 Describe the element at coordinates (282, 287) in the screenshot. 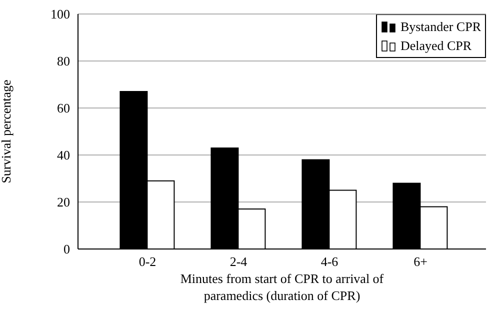

I see `x-axis-title: Minutes from start of CPR to arrival of paramedics (duration of CPR)` at that location.